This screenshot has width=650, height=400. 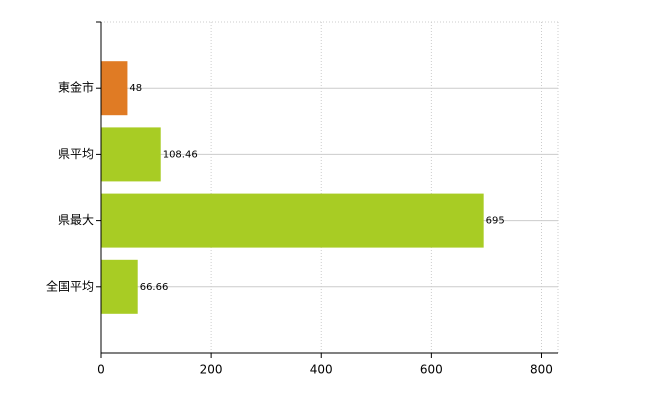 I want to click on x-tick-label: 400, so click(x=321, y=370).